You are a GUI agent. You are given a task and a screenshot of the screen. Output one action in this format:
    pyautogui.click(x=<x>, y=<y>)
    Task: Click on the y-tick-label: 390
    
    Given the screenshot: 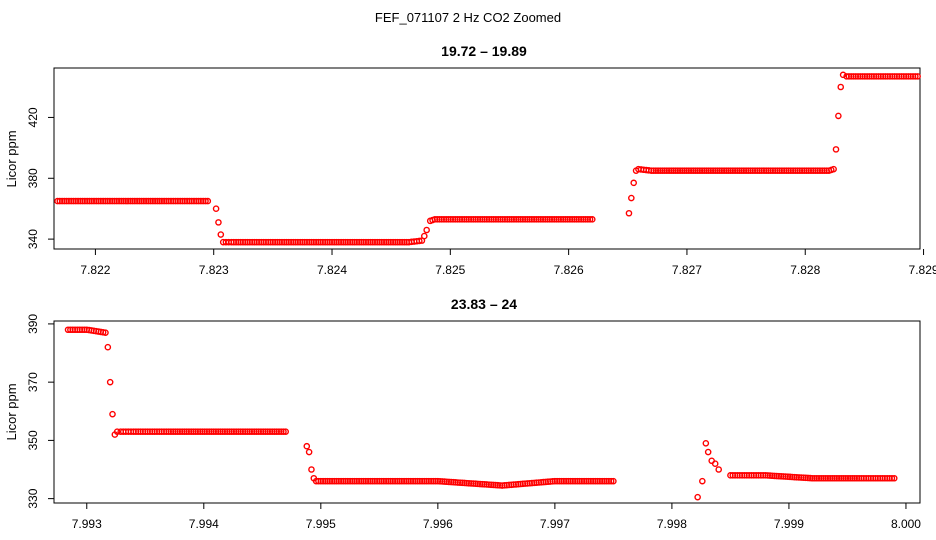 What is the action you would take?
    pyautogui.click(x=33, y=324)
    